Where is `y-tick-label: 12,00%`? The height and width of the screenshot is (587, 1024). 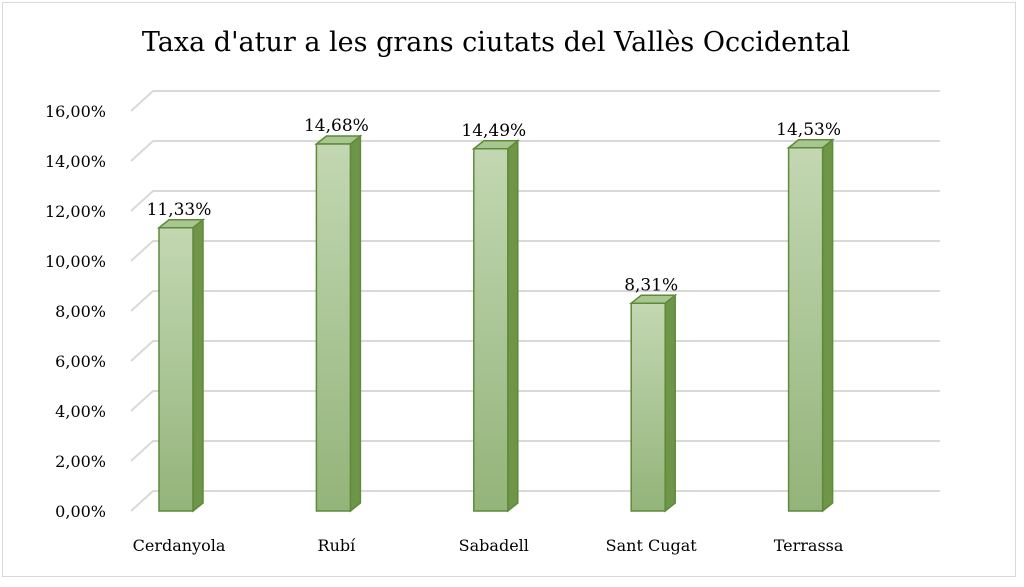 y-tick-label: 12,00% is located at coordinates (75, 211).